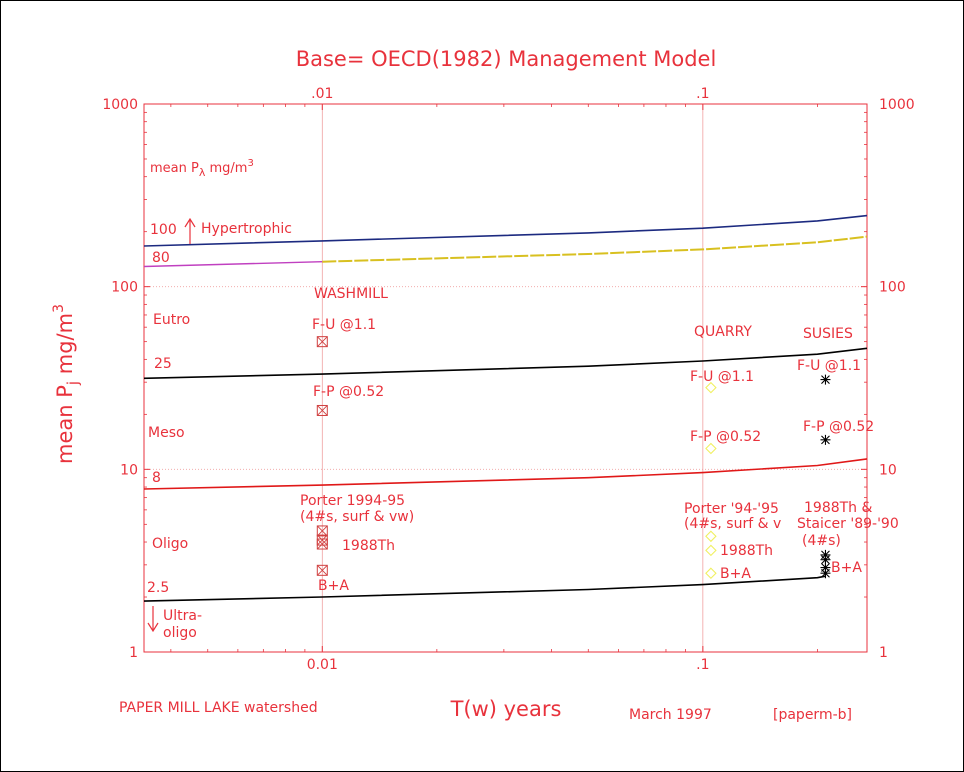  I want to click on boundary-label-100: 100, so click(163, 230).